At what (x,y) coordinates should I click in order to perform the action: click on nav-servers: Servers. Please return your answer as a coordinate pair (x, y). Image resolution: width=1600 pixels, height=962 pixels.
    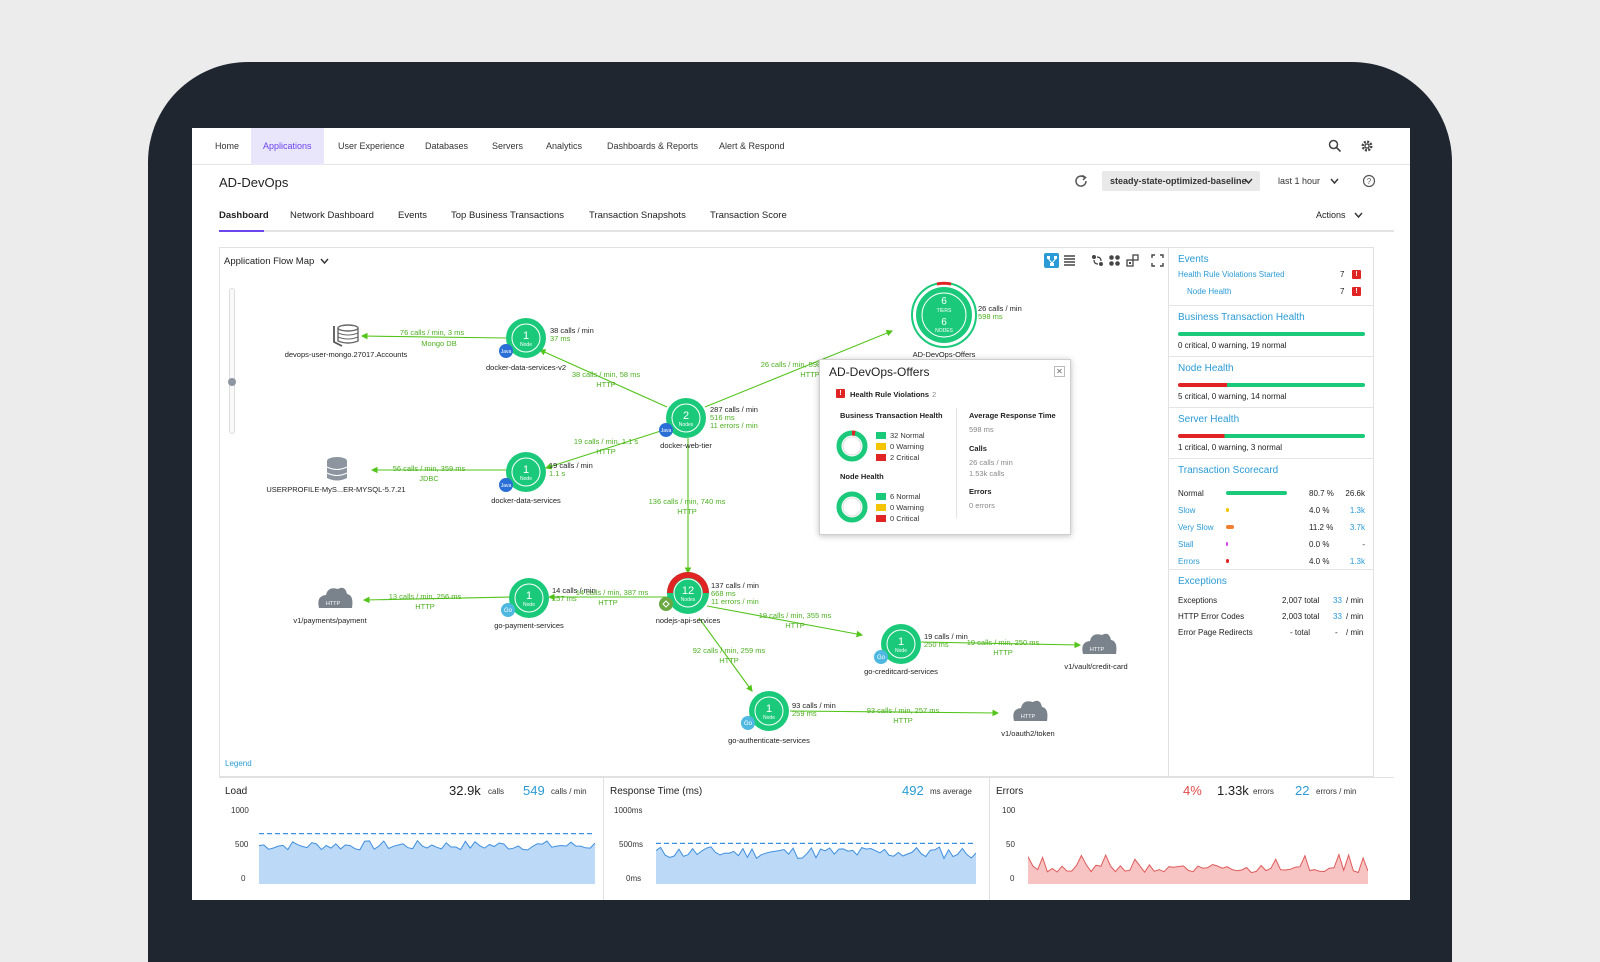
    Looking at the image, I should click on (508, 146).